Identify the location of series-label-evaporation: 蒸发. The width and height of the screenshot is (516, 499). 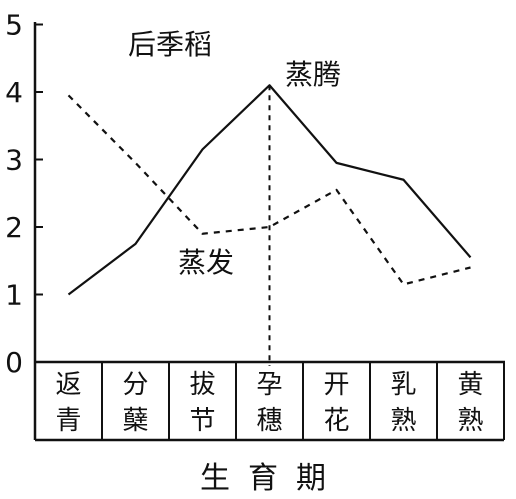
(206, 262).